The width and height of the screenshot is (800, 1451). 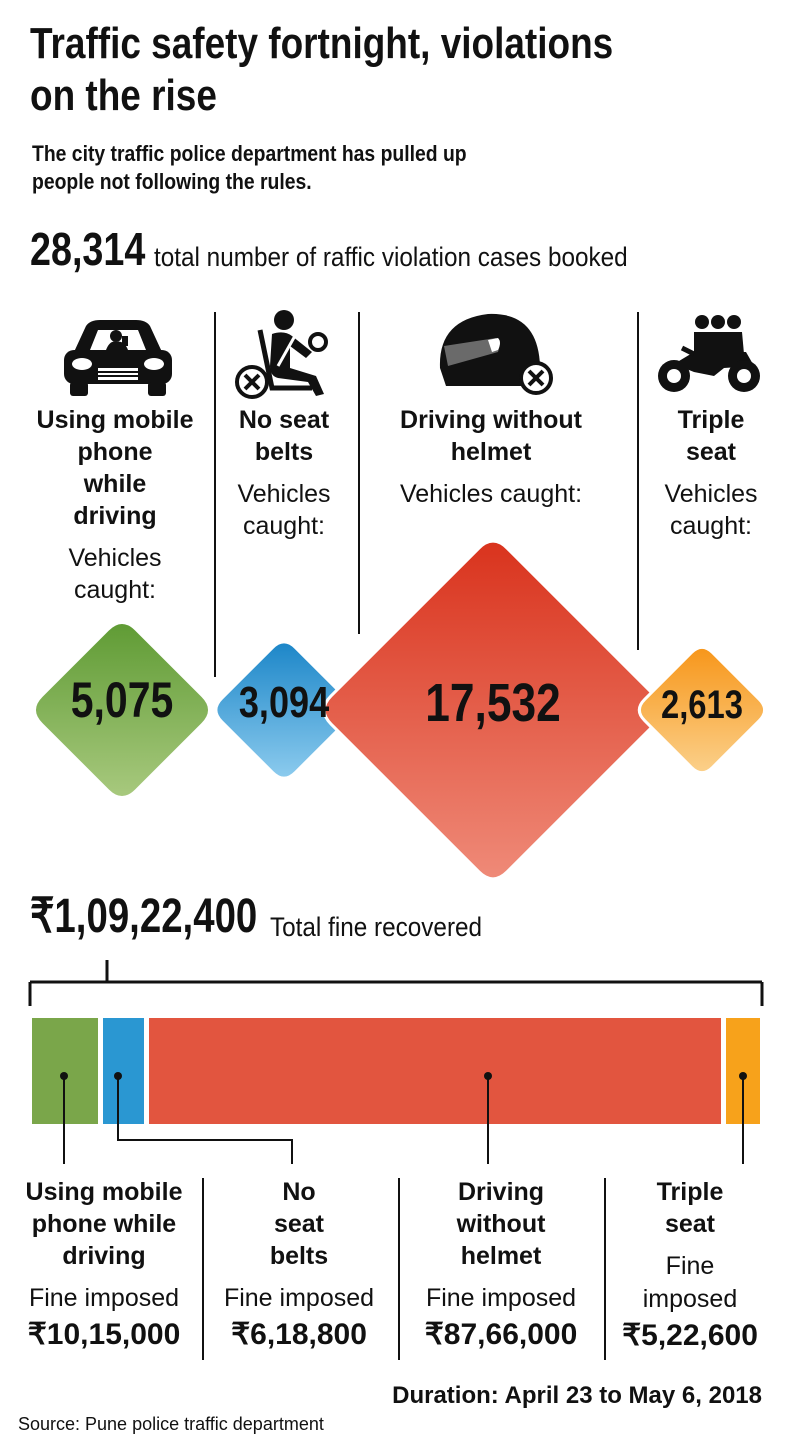 I want to click on name-line: Driving without, so click(x=491, y=420).